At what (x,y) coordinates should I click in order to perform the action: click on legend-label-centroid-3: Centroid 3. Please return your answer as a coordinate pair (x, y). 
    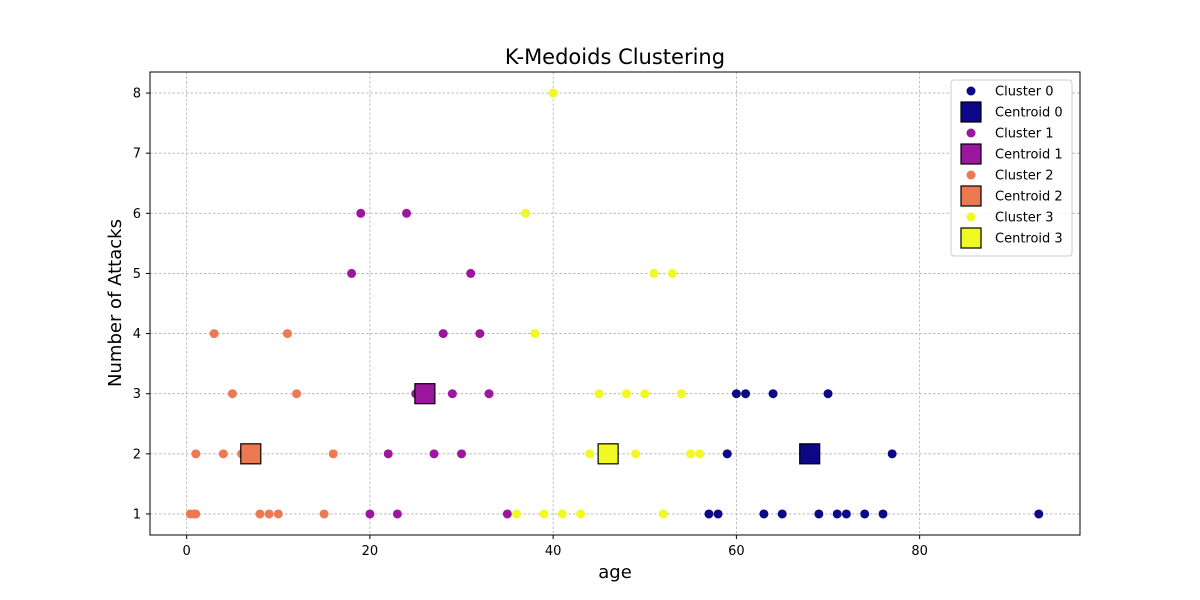
    Looking at the image, I should click on (1029, 239).